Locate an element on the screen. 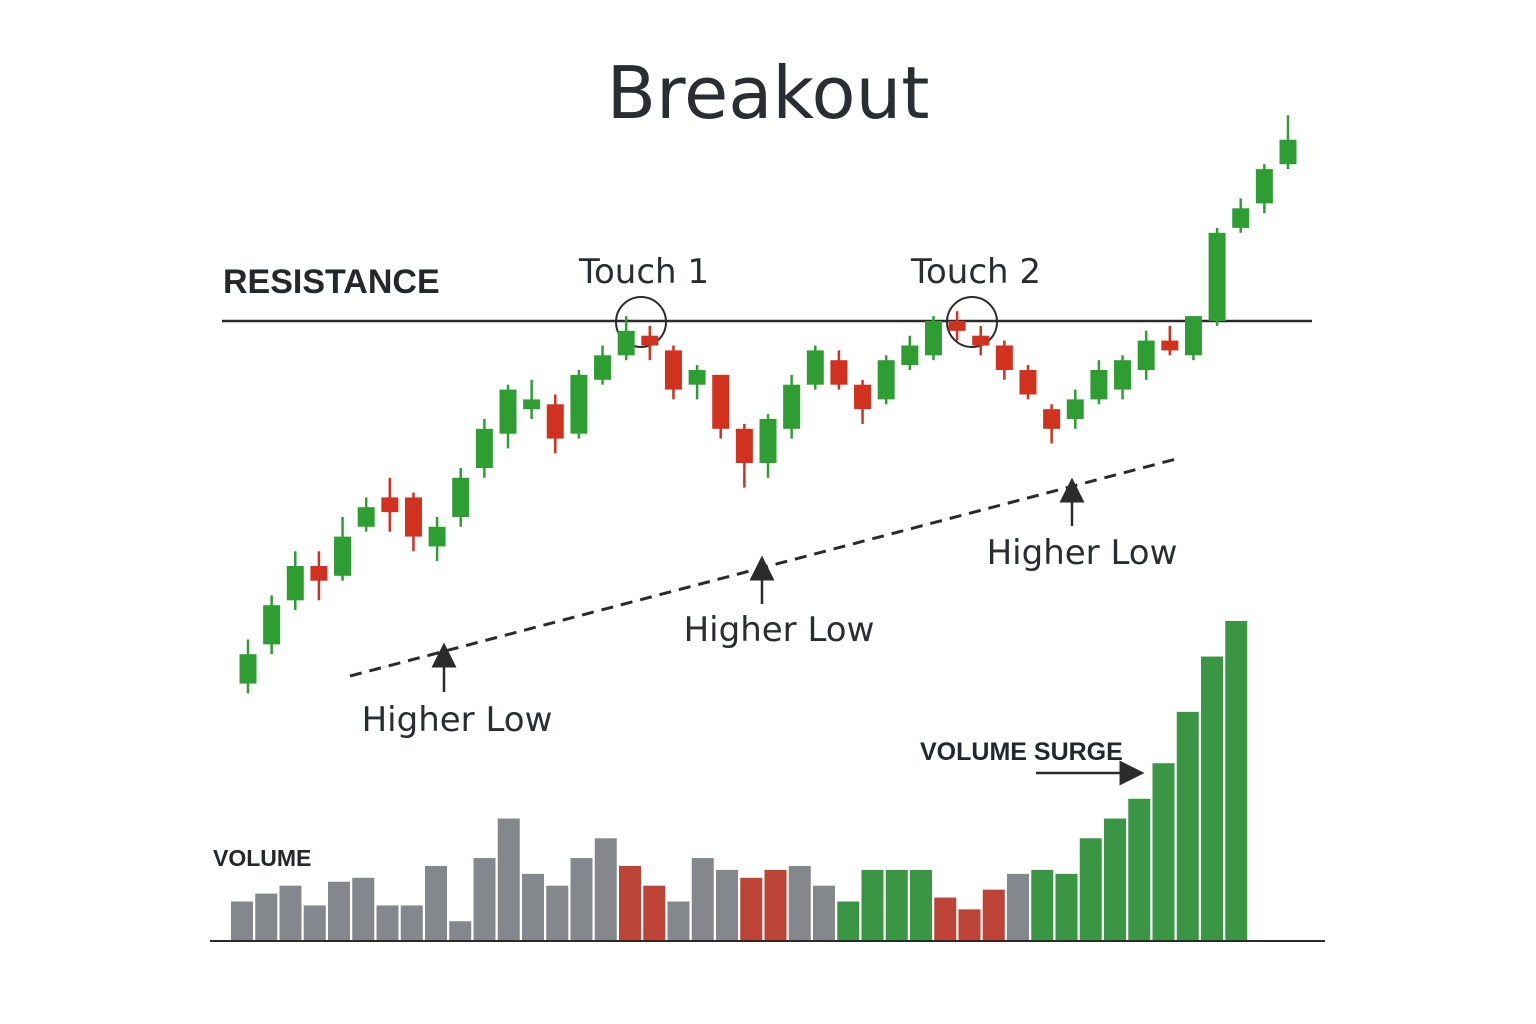 The height and width of the screenshot is (1024, 1536). touch-2-circle is located at coordinates (972, 322).